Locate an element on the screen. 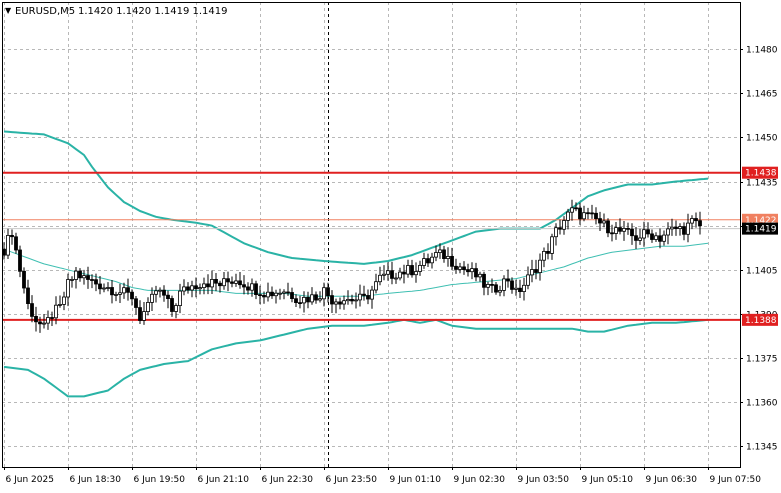 The image size is (781, 493). x-tick-label: 9 Jun 01:10 is located at coordinates (416, 480).